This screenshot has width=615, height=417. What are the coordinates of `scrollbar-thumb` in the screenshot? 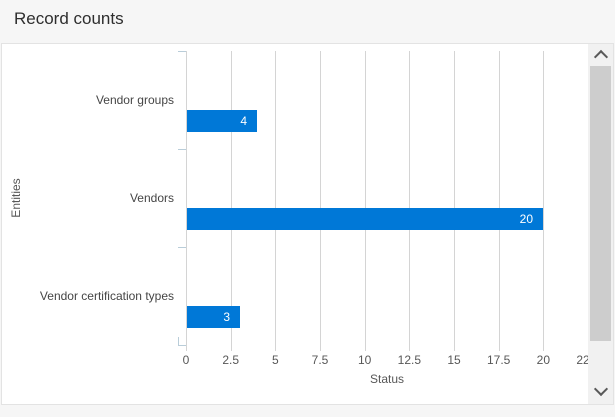 It's located at (600, 203).